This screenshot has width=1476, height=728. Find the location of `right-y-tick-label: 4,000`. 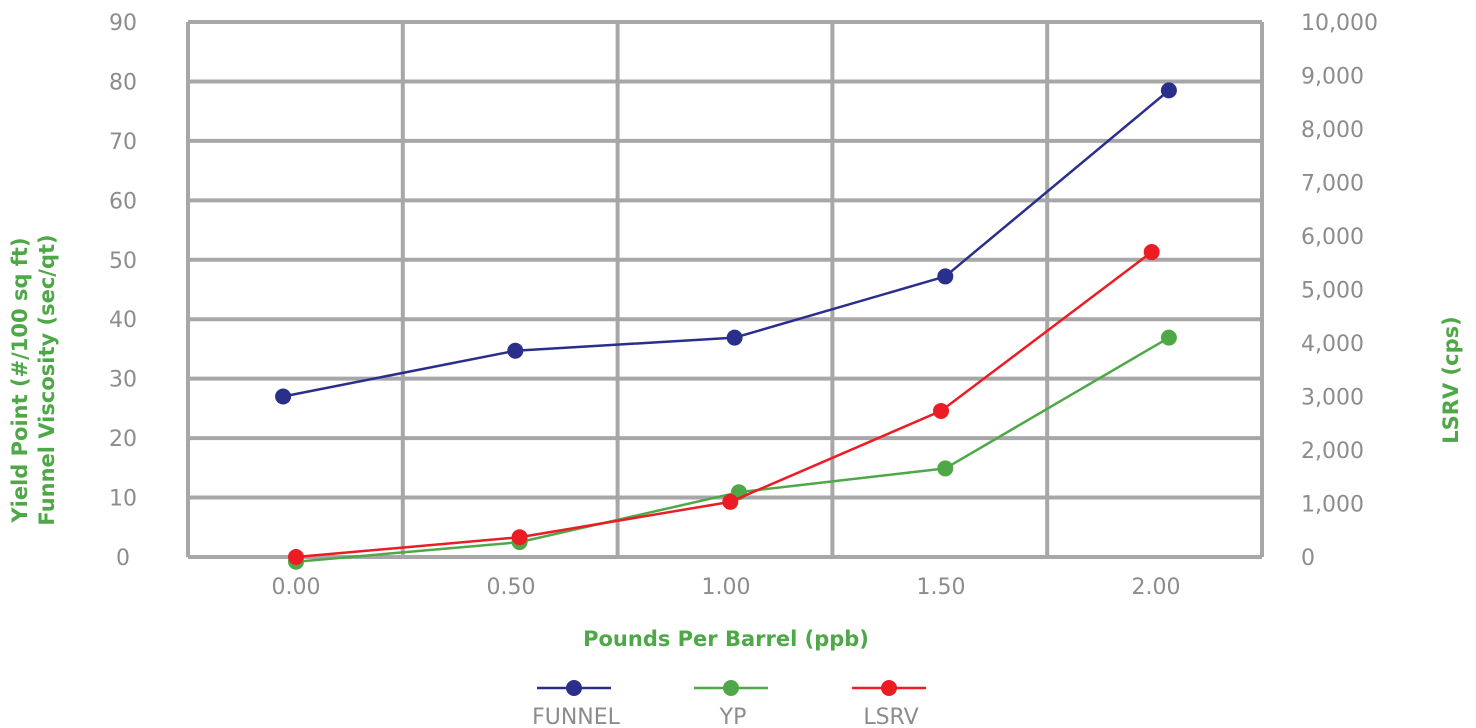

right-y-tick-label: 4,000 is located at coordinates (1332, 344).